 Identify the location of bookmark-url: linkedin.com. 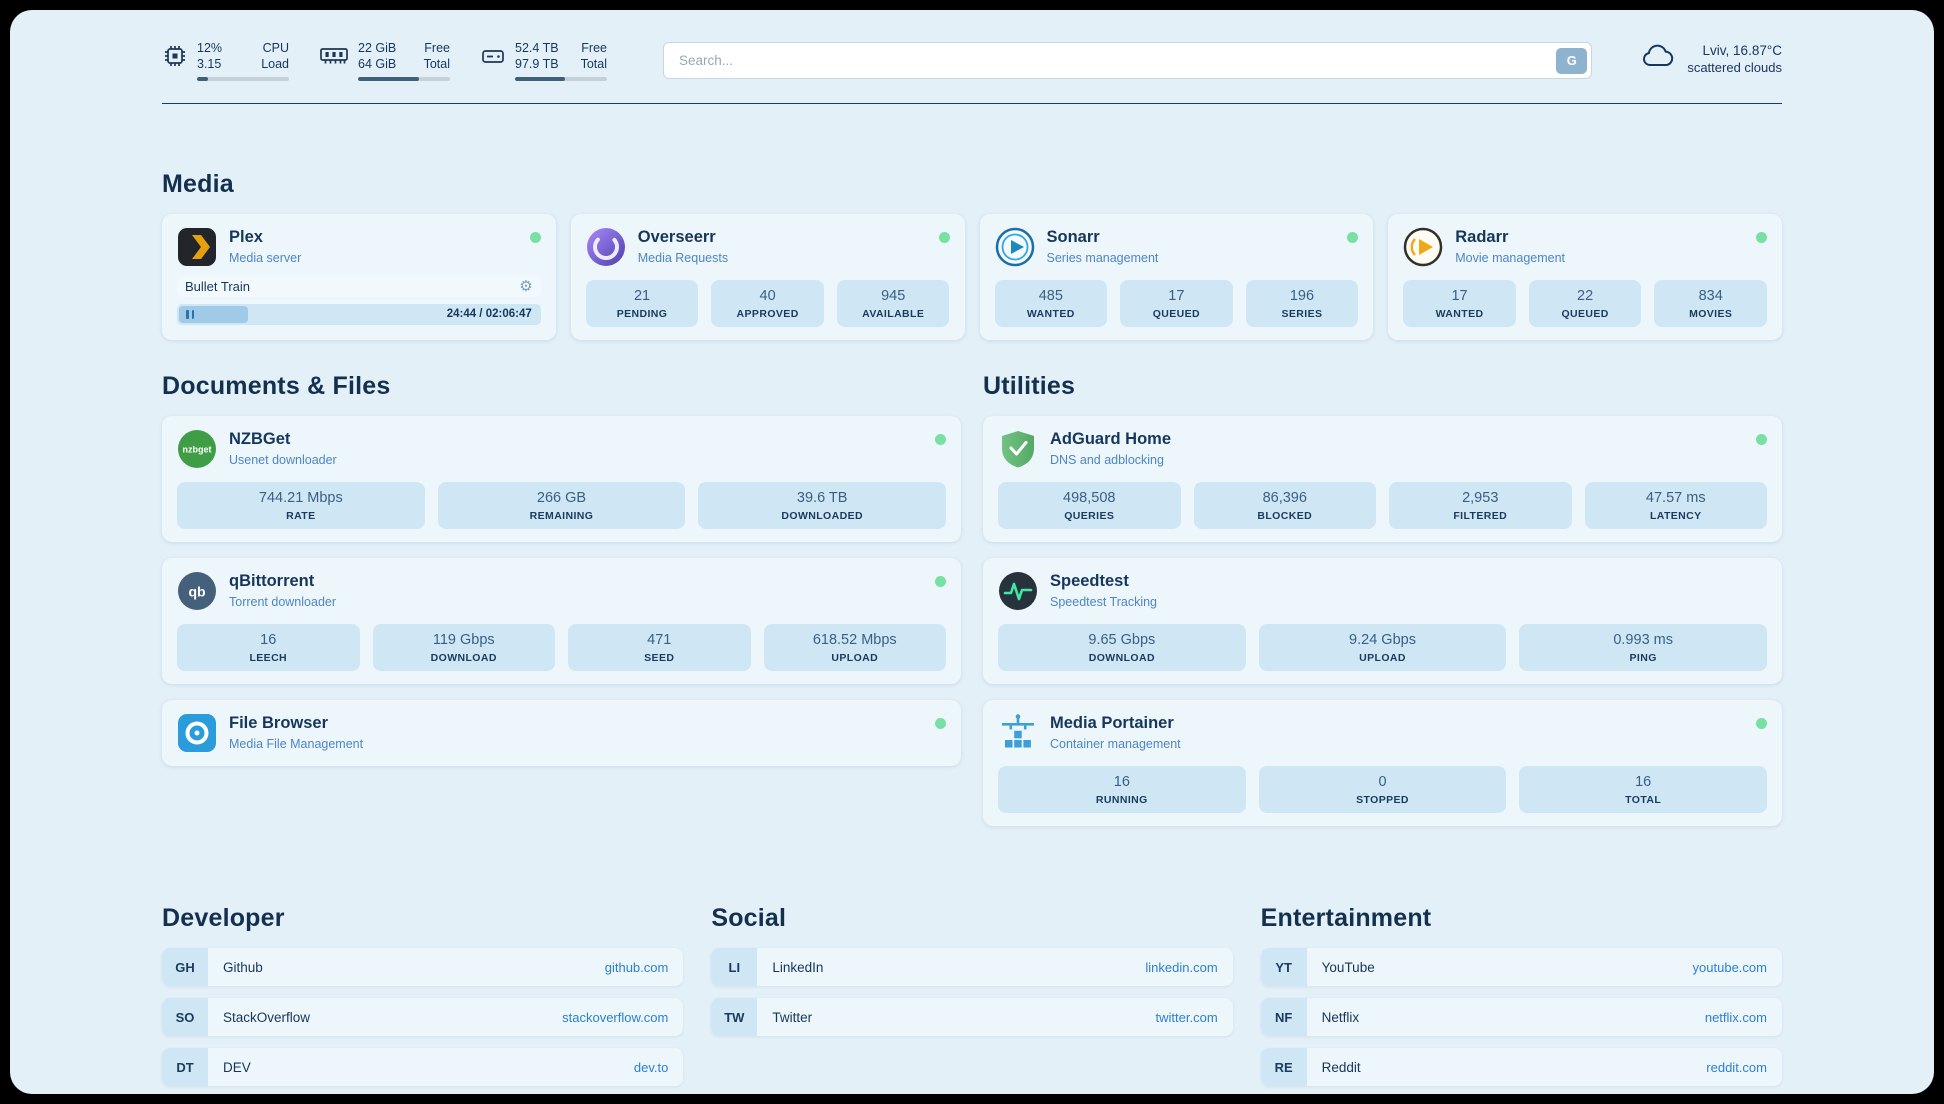
(1181, 967).